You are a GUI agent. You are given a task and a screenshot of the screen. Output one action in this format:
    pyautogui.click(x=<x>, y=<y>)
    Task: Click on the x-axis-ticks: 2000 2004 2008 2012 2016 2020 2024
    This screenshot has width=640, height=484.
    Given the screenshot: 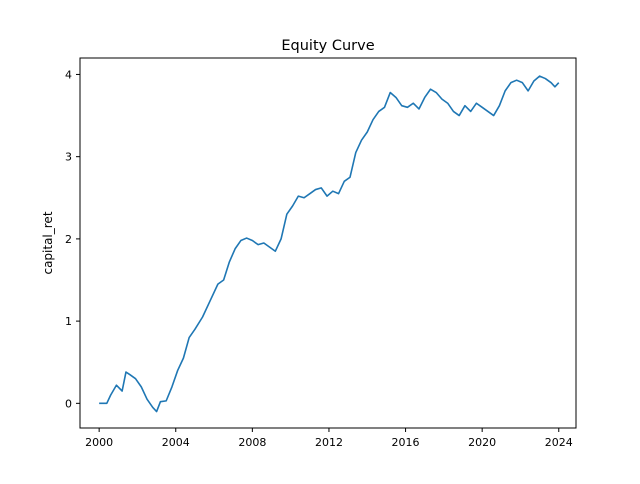 What is the action you would take?
    pyautogui.click(x=329, y=438)
    